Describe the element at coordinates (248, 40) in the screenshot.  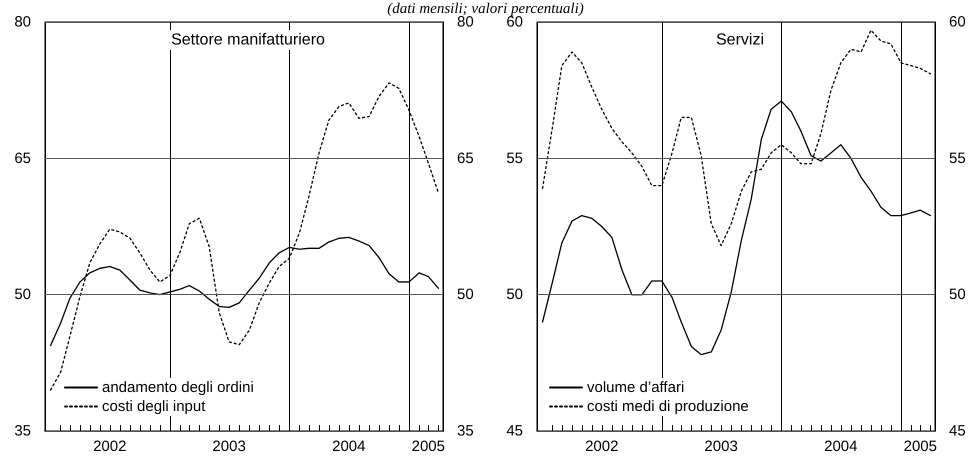
I see `text: Settore manifatturiero` at that location.